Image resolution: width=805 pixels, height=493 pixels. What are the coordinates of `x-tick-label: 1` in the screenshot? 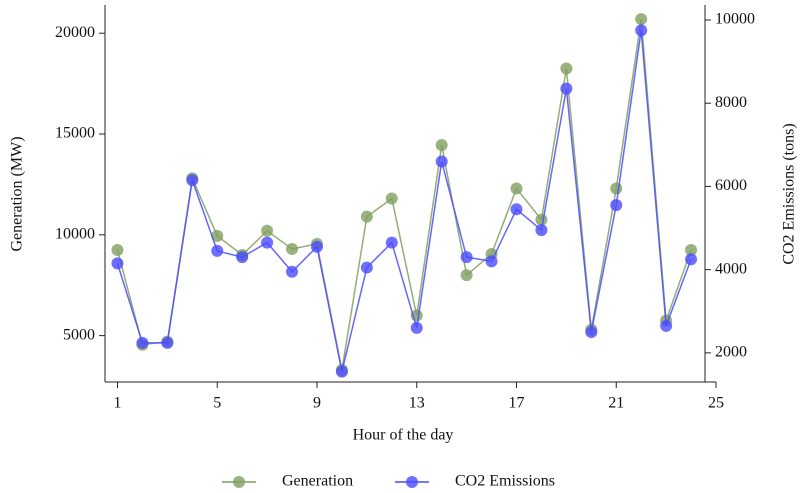 It's located at (117, 403).